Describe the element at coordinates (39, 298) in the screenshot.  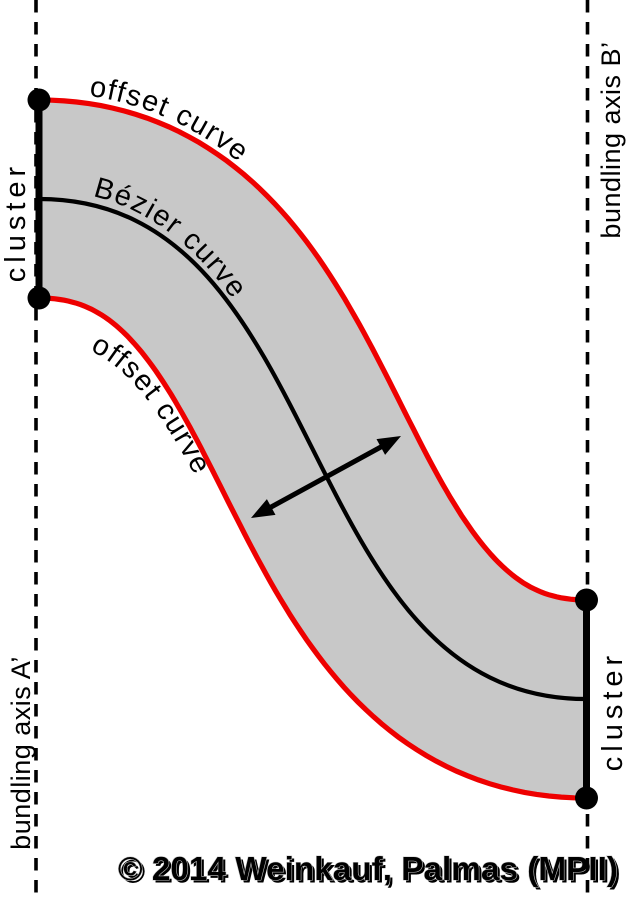
I see `cluster-left-bottom-dot` at that location.